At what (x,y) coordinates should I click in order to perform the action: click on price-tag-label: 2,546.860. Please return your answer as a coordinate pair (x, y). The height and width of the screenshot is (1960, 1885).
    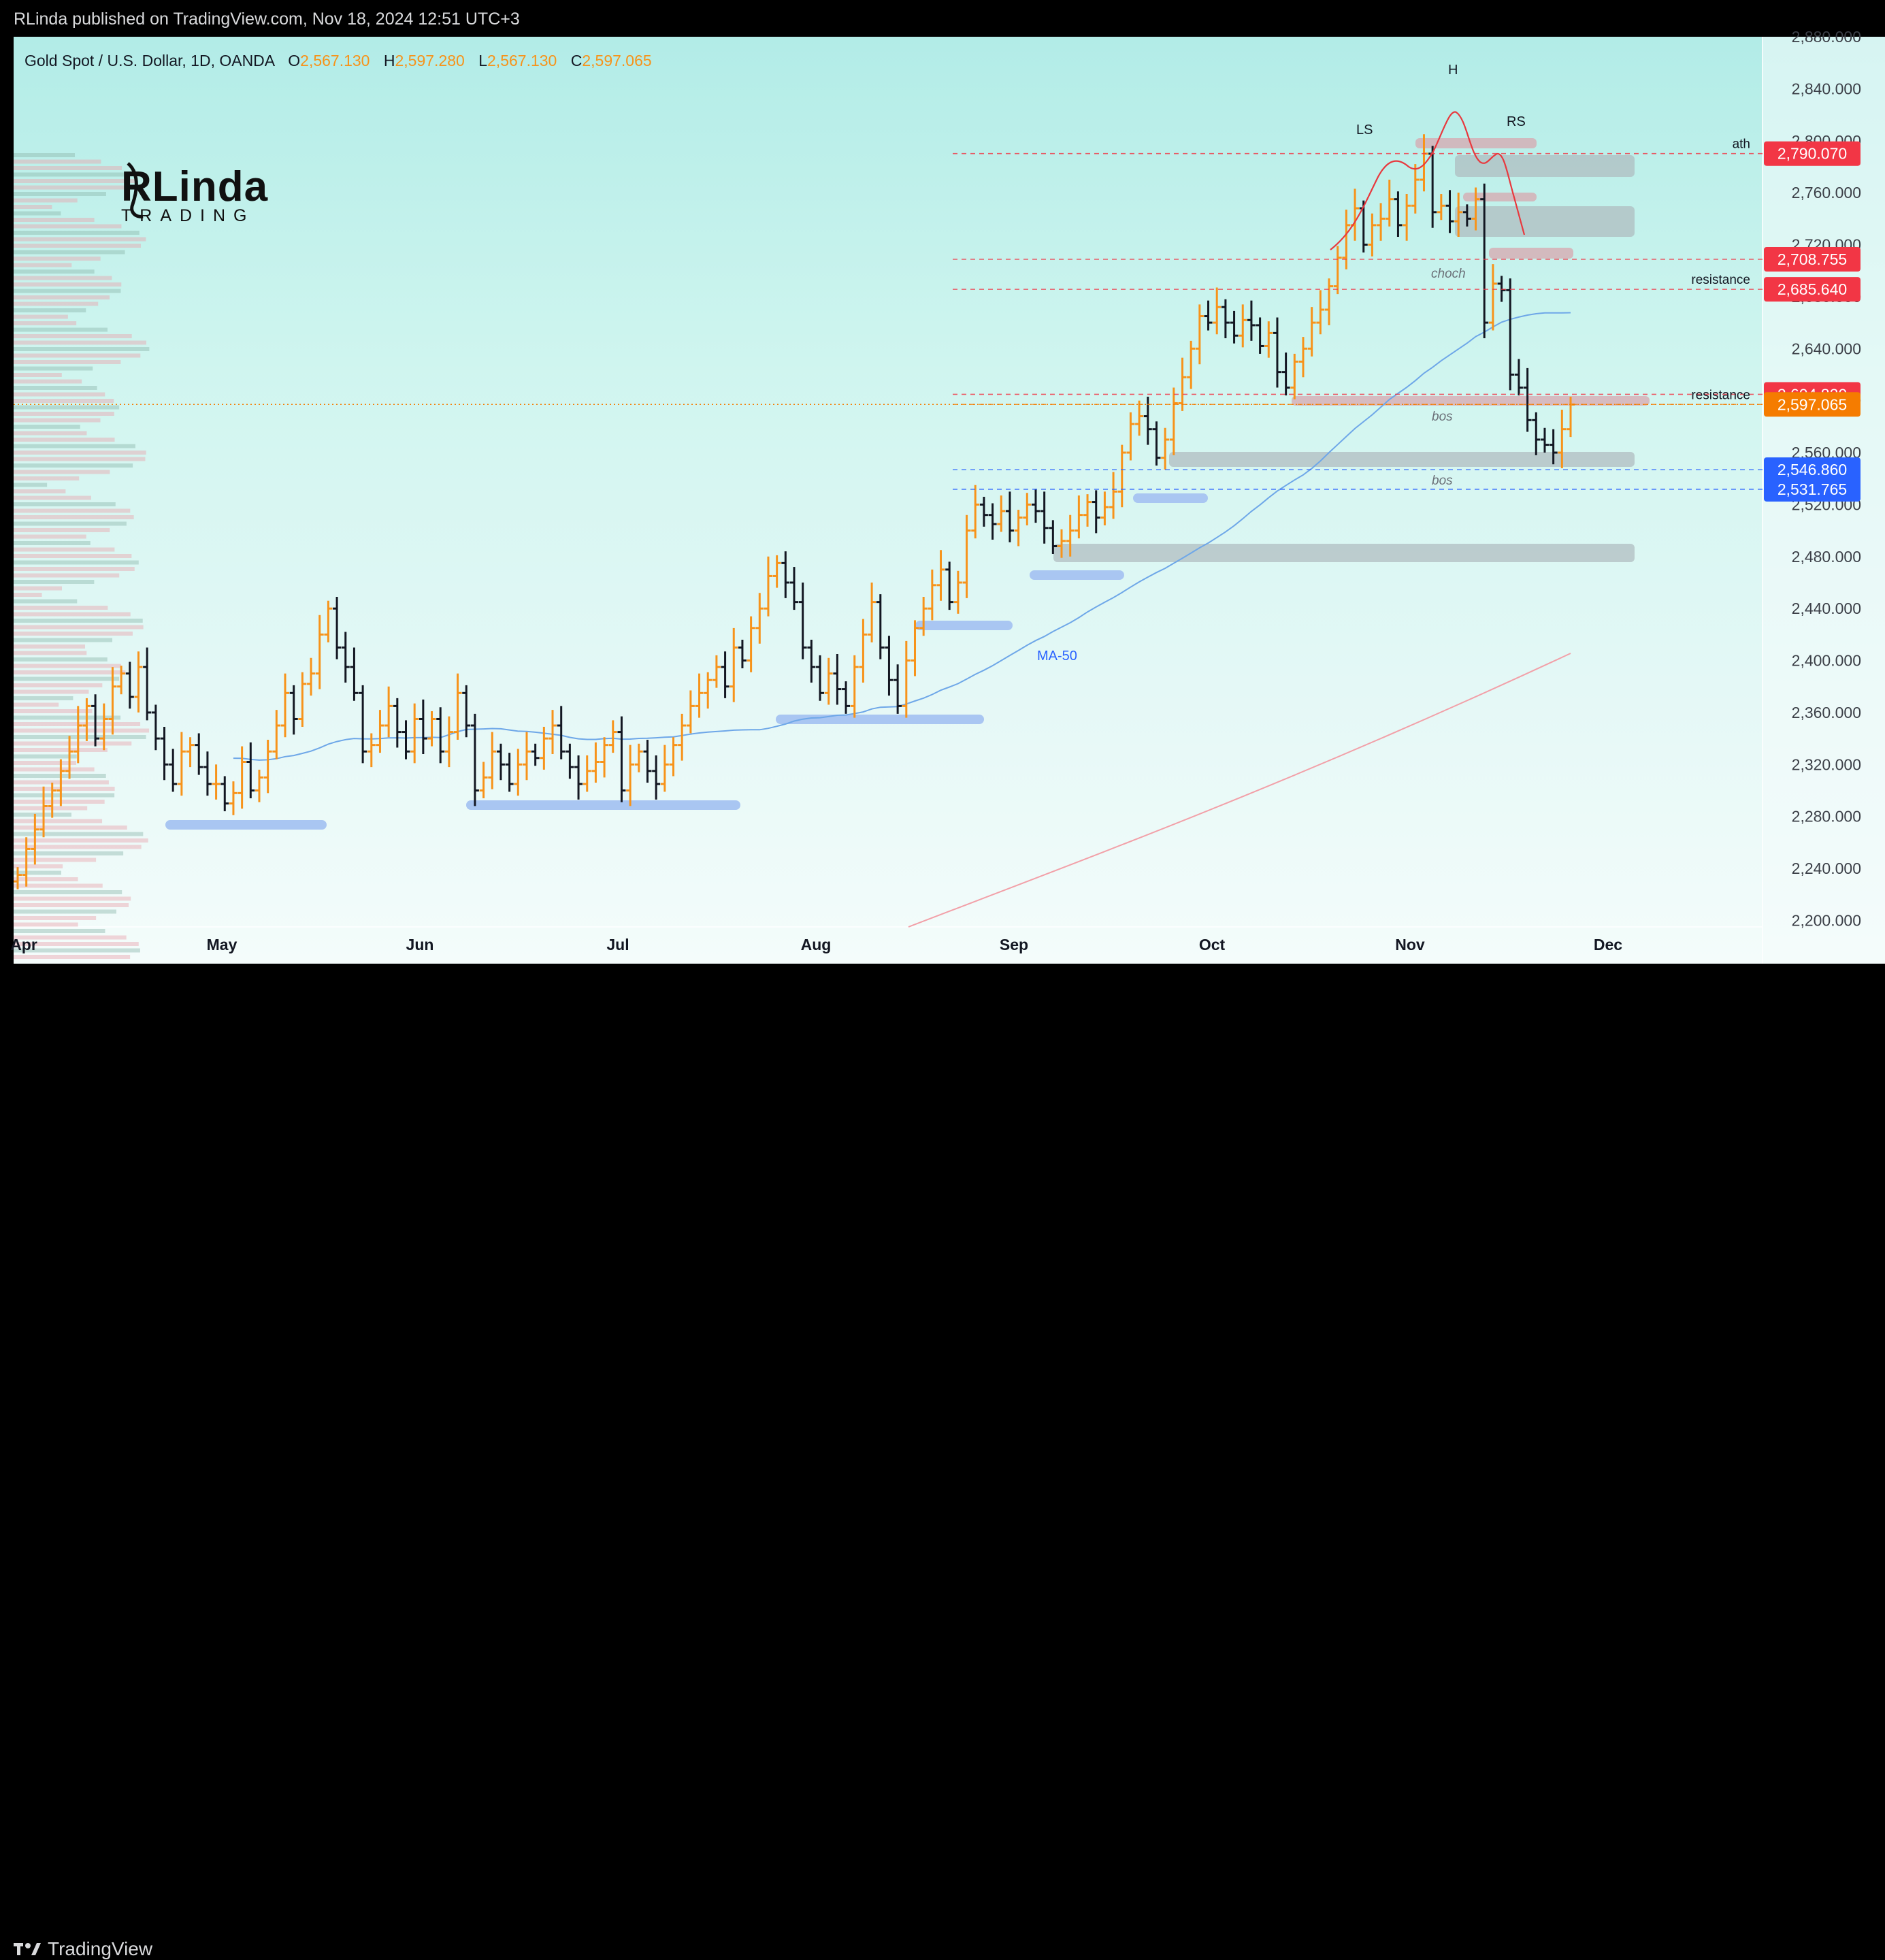
    Looking at the image, I should click on (1812, 470).